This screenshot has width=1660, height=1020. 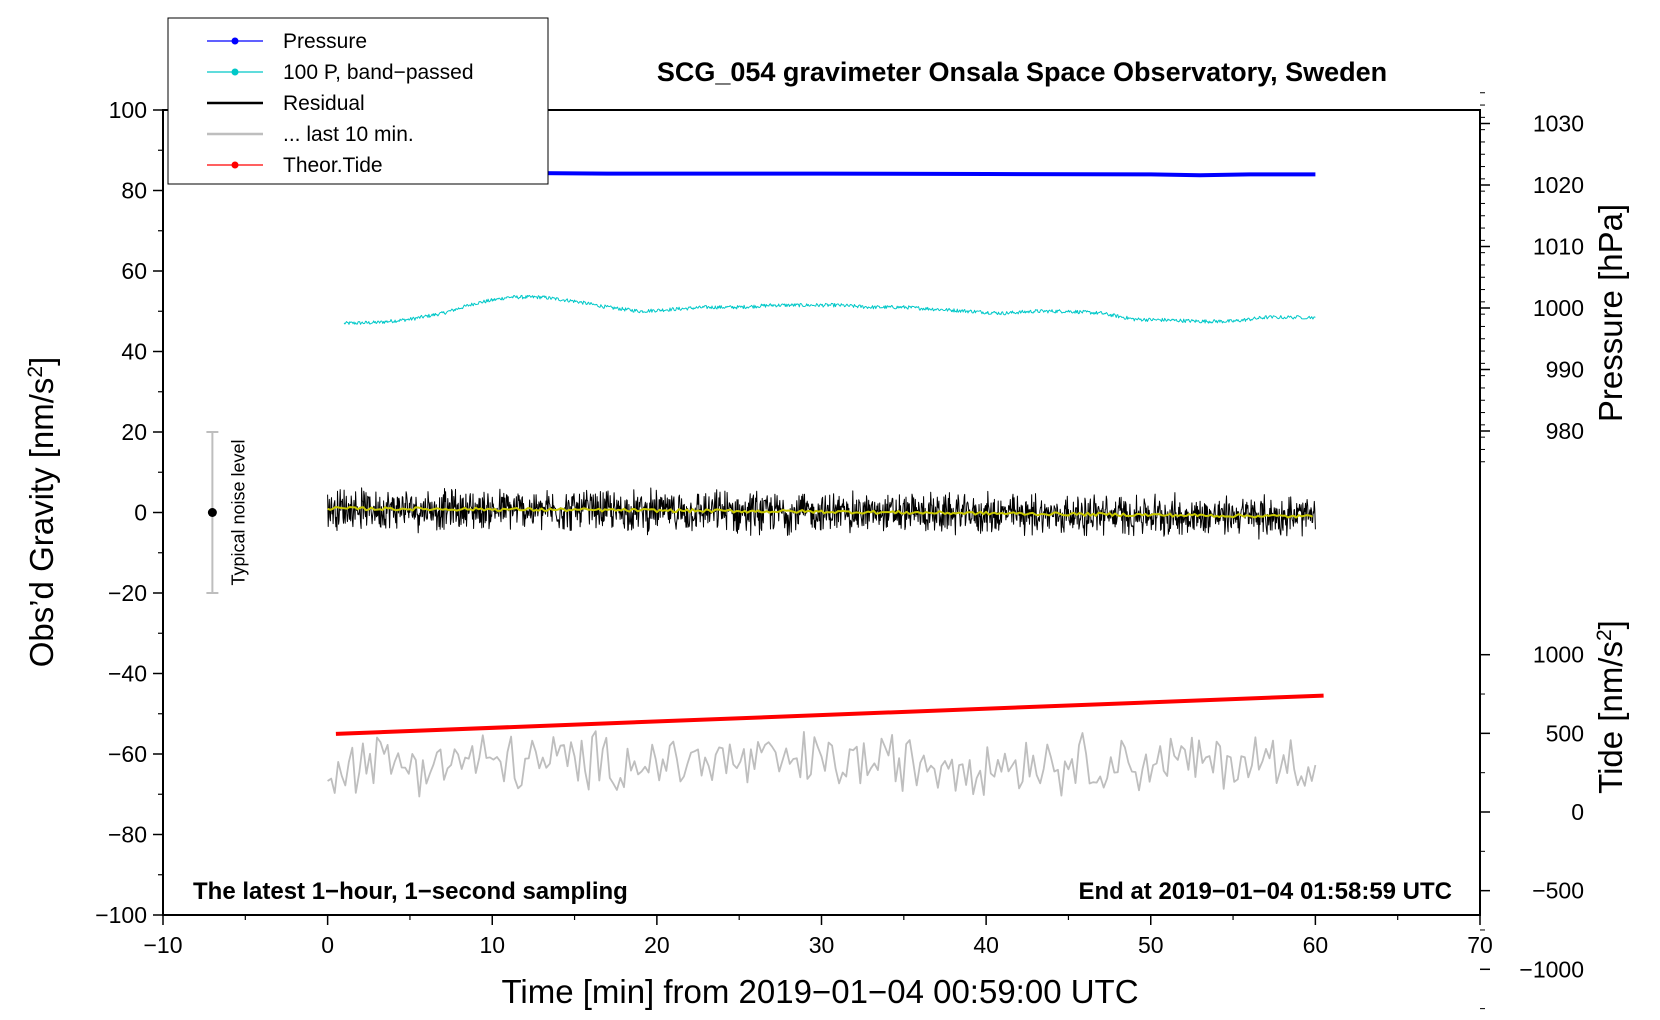 I want to click on series-theor-tide, so click(x=829, y=714).